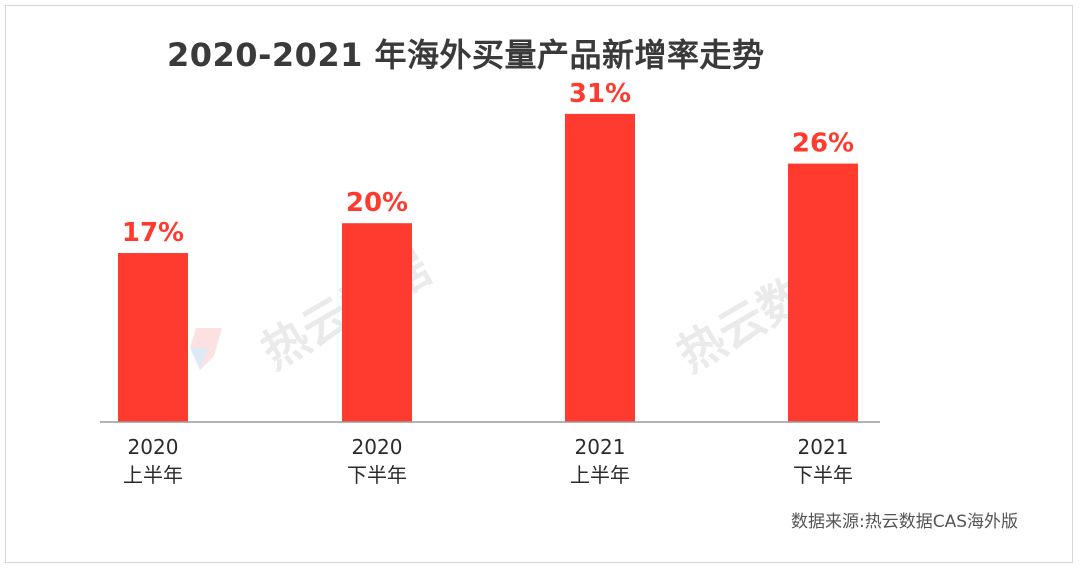  Describe the element at coordinates (823, 144) in the screenshot. I see `data-label: 26%` at that location.